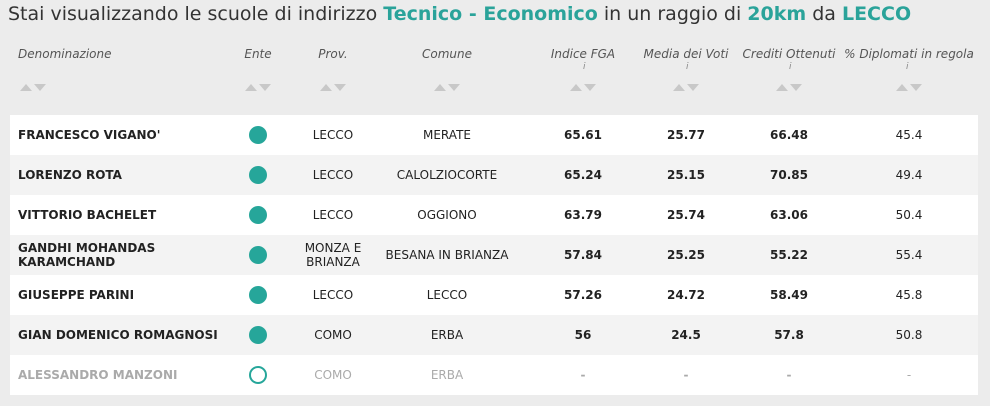 This screenshot has width=990, height=406. I want to click on column-header: Indice FGA, so click(583, 54).